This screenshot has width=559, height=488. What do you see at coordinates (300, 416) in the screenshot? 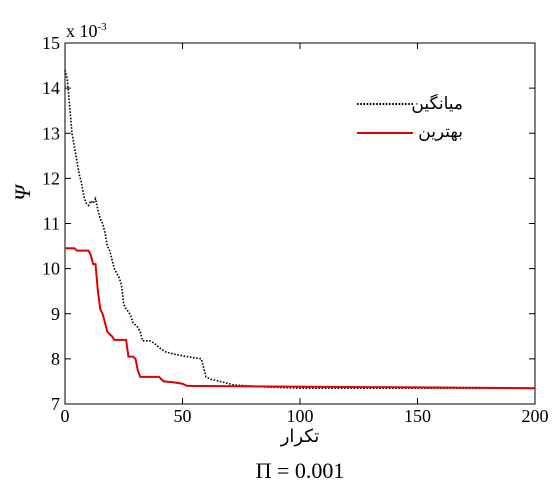
I see `x-tick-label: 100` at bounding box center [300, 416].